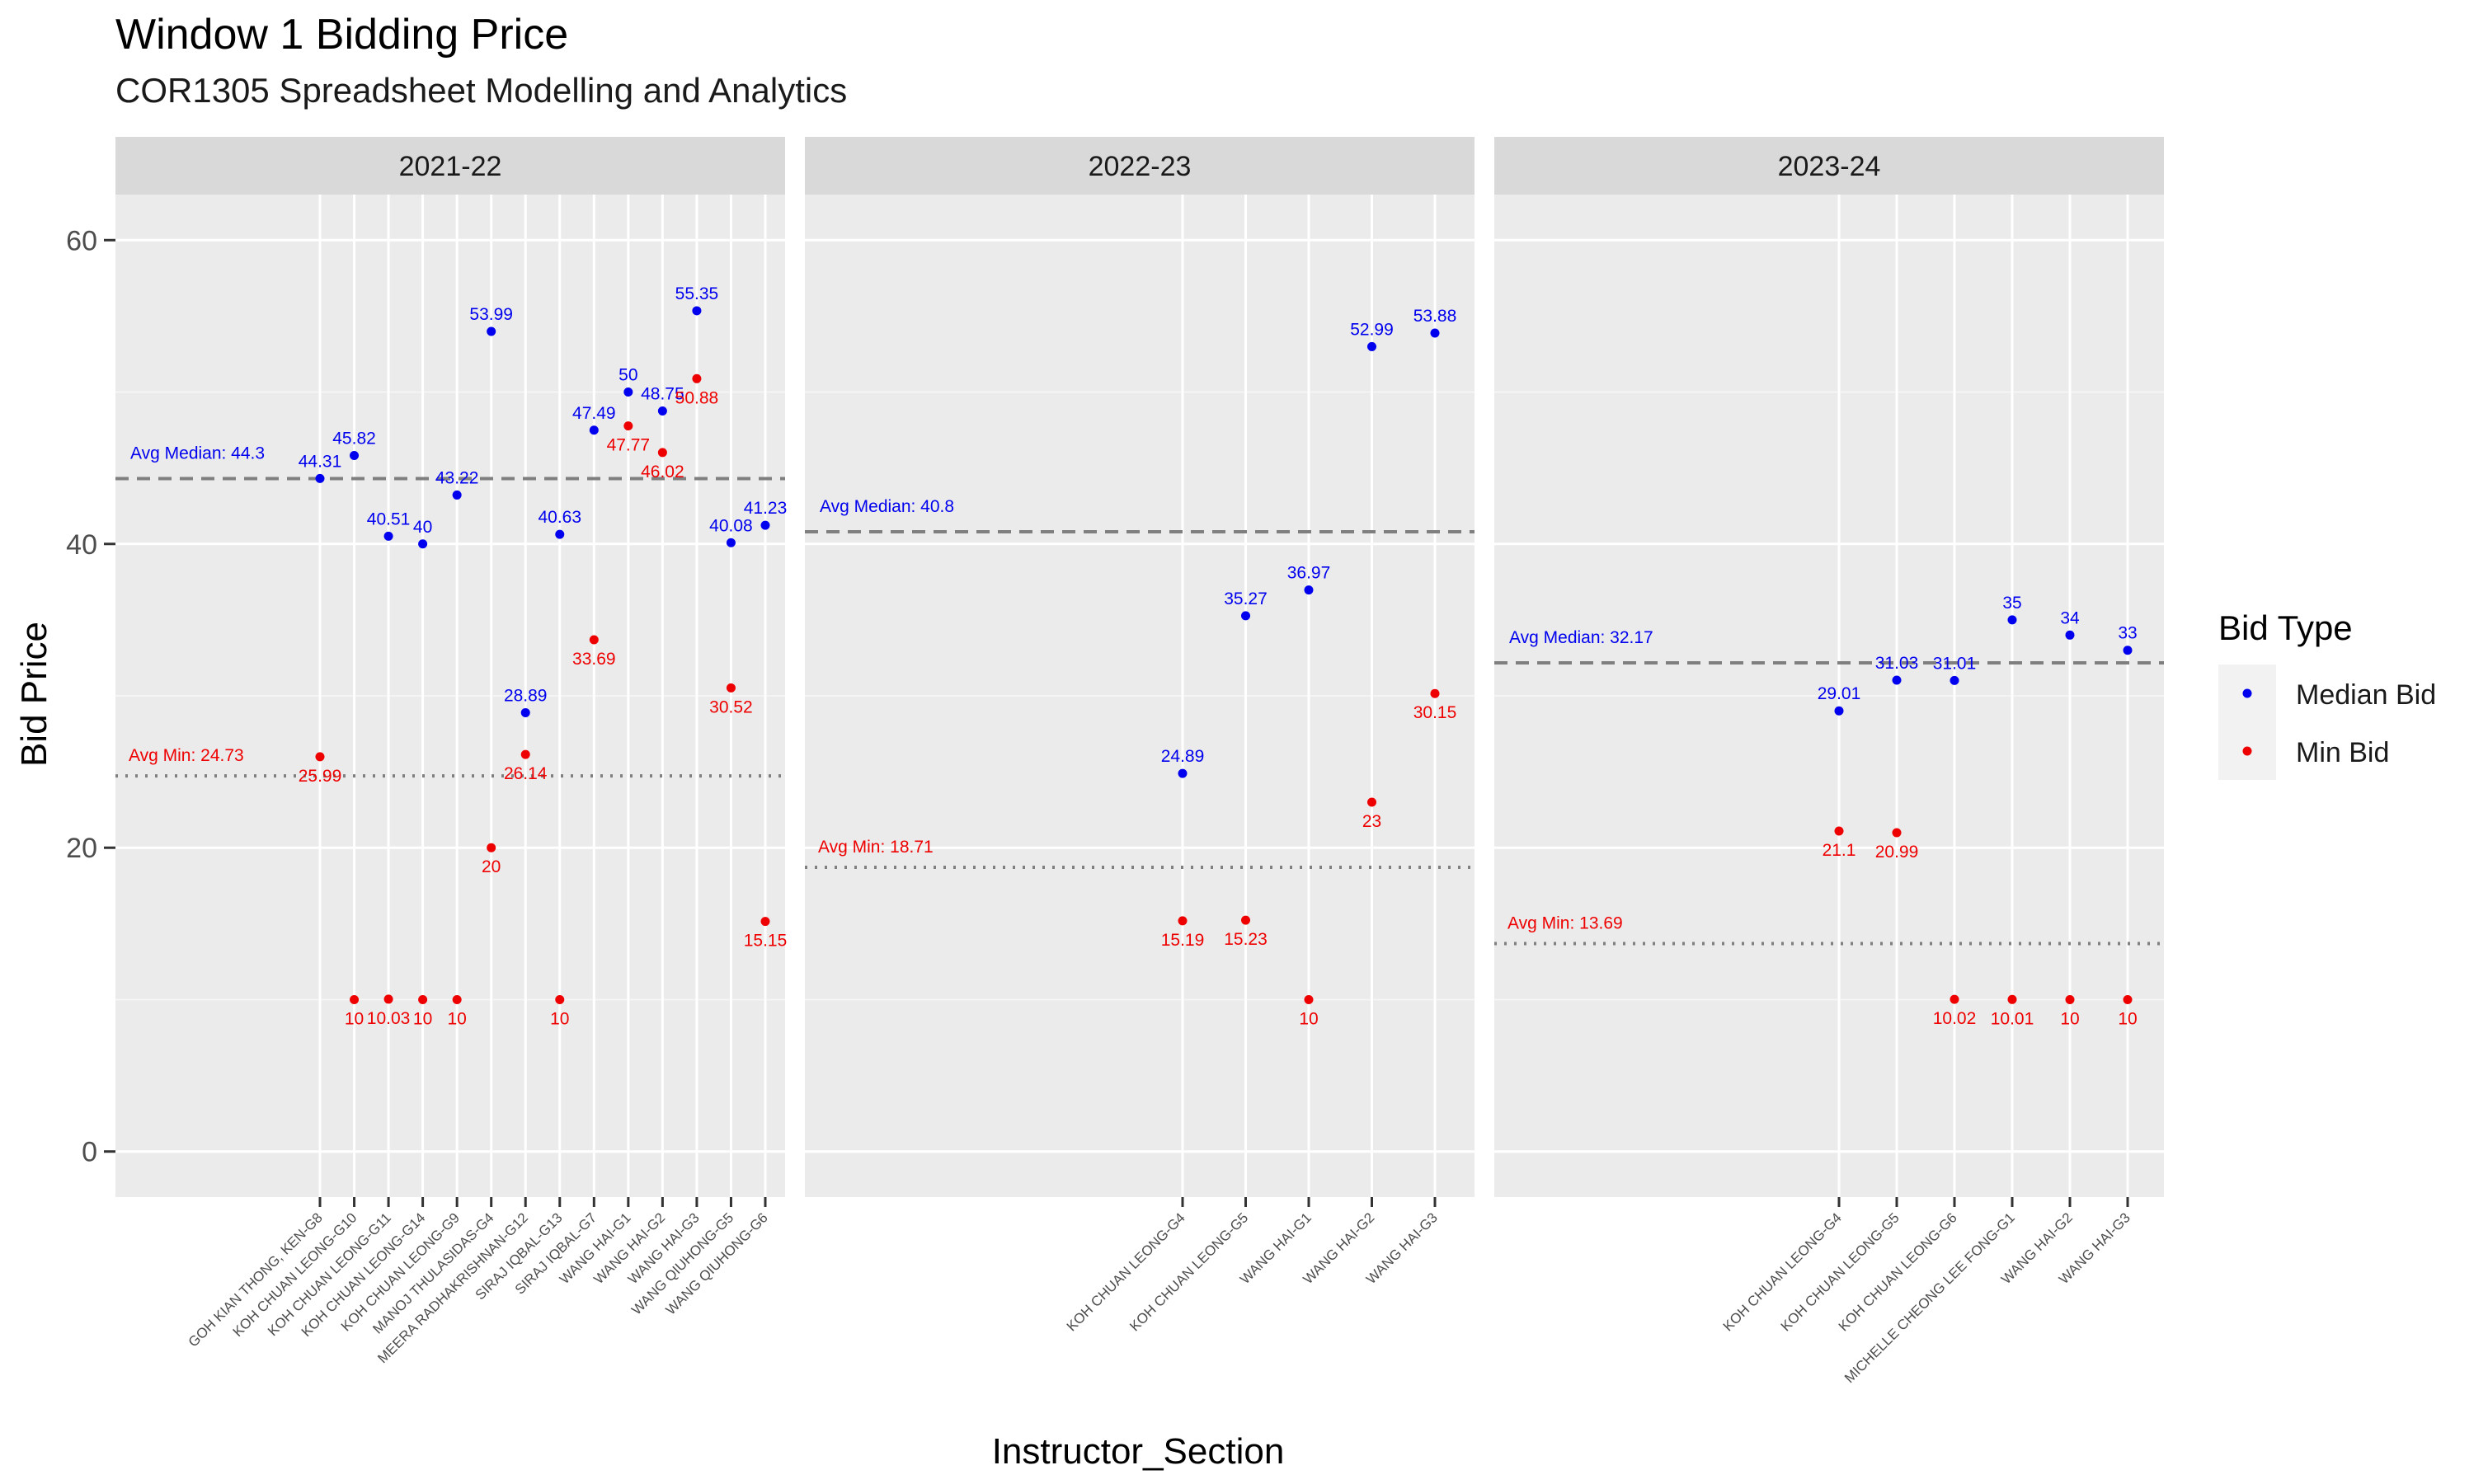  What do you see at coordinates (81, 545) in the screenshot?
I see `y-tick-label: 40` at bounding box center [81, 545].